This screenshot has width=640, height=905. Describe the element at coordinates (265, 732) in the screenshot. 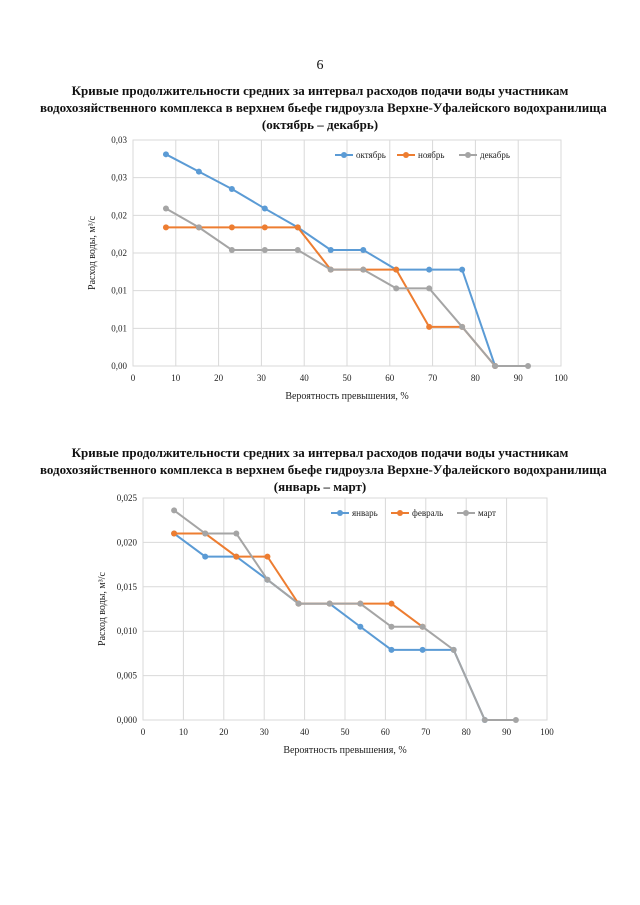

I see `chart-2-x-tick-label: 30` at that location.